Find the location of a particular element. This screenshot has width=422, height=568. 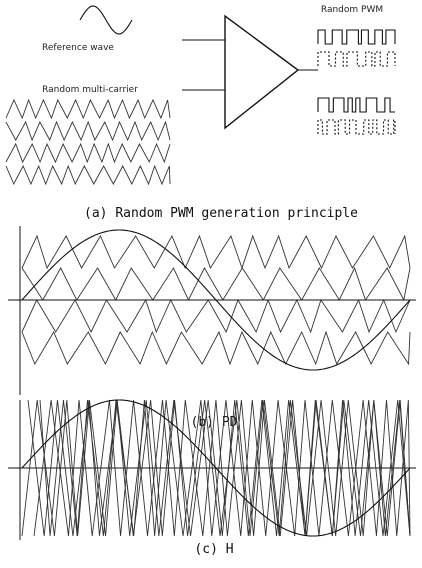

reference-label: Reference wave is located at coordinates (78, 48).